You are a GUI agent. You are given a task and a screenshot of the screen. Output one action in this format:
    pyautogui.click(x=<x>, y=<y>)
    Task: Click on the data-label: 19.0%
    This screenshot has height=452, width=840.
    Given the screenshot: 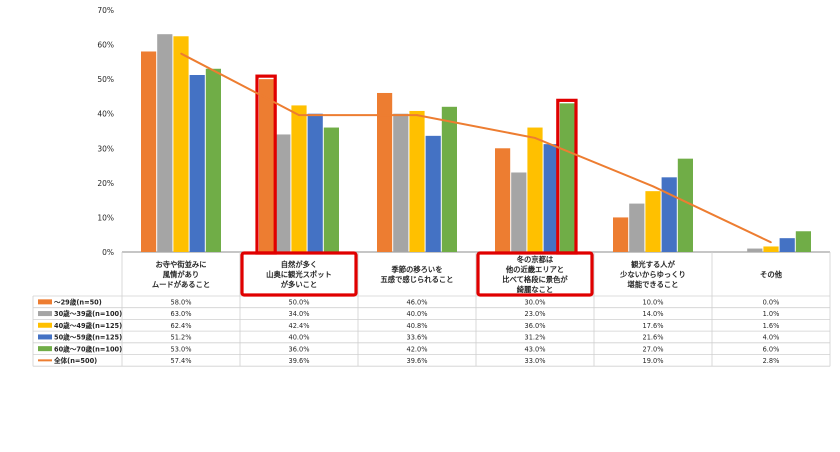 What is the action you would take?
    pyautogui.click(x=653, y=361)
    